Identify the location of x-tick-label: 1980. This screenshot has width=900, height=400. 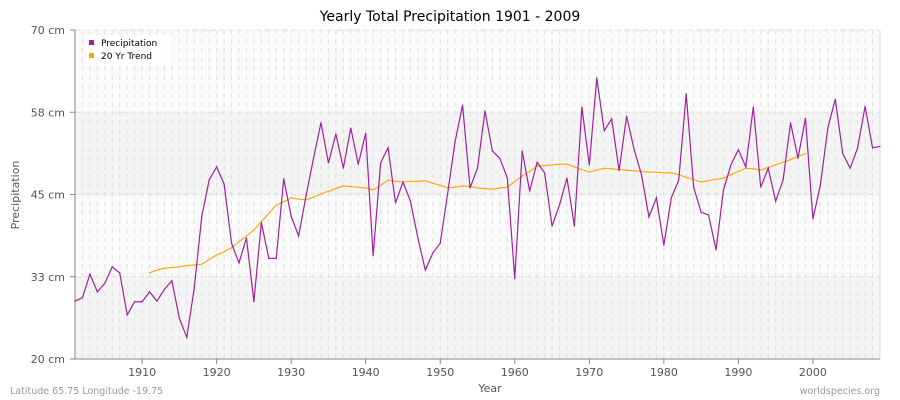
(664, 372).